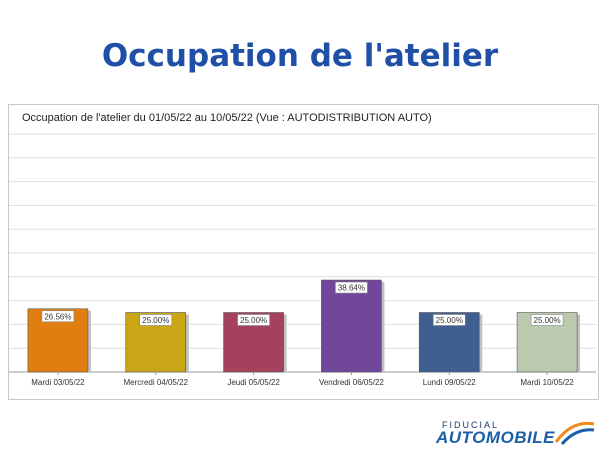 This screenshot has width=600, height=450. Describe the element at coordinates (156, 382) in the screenshot. I see `x-tick-label: Mercredi 04/05/22` at that location.